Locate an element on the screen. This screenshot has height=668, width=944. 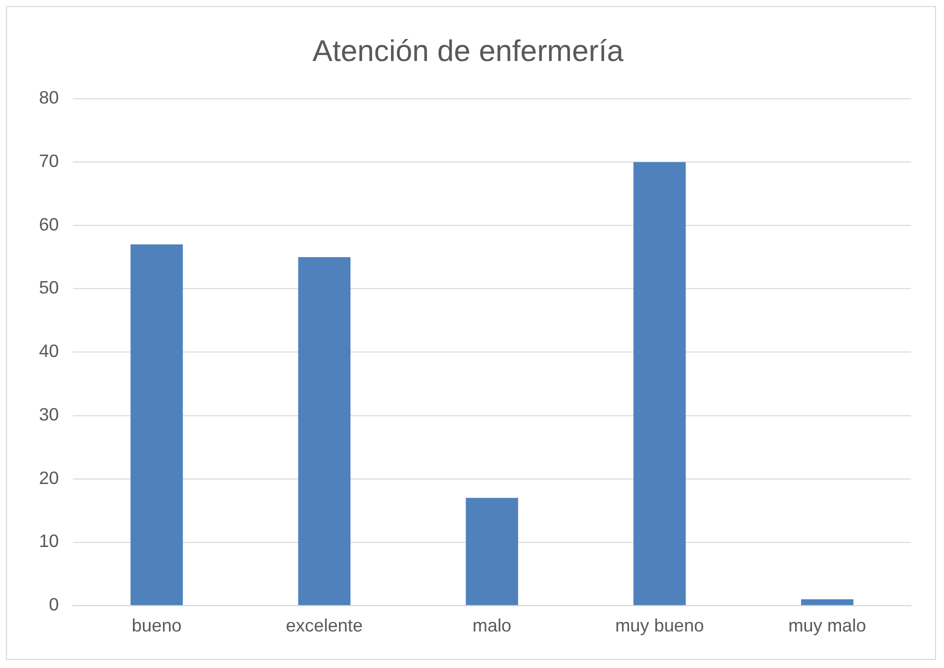
x-tick-label: muy malo is located at coordinates (827, 625).